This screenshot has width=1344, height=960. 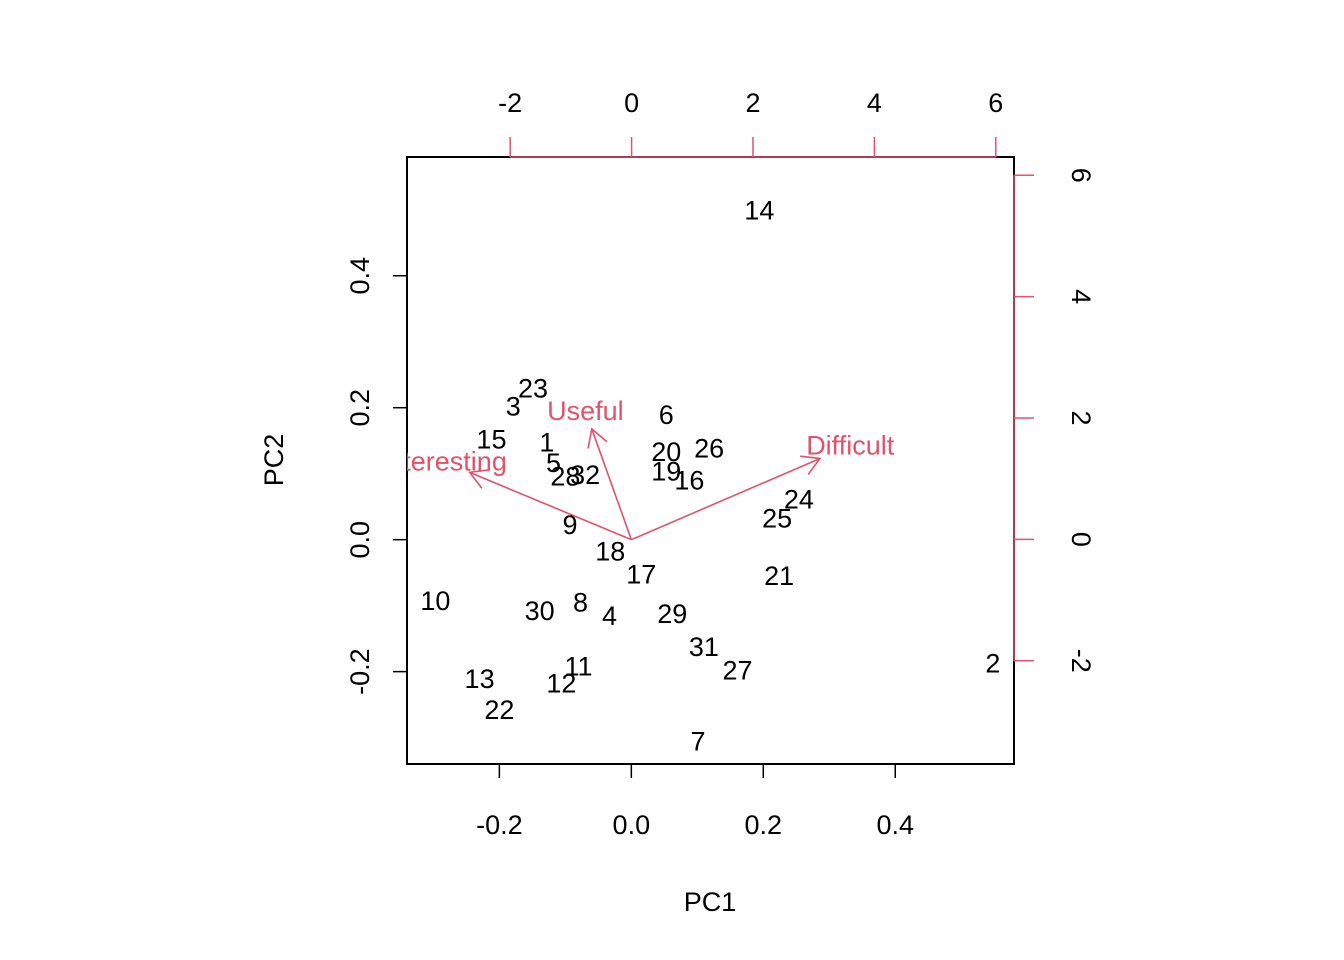 What do you see at coordinates (710, 902) in the screenshot?
I see `x-axis-title: PC1` at bounding box center [710, 902].